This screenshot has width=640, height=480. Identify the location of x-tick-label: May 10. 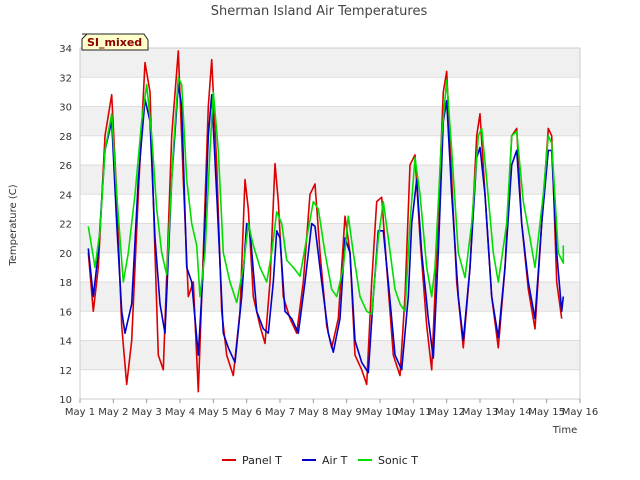
(380, 412).